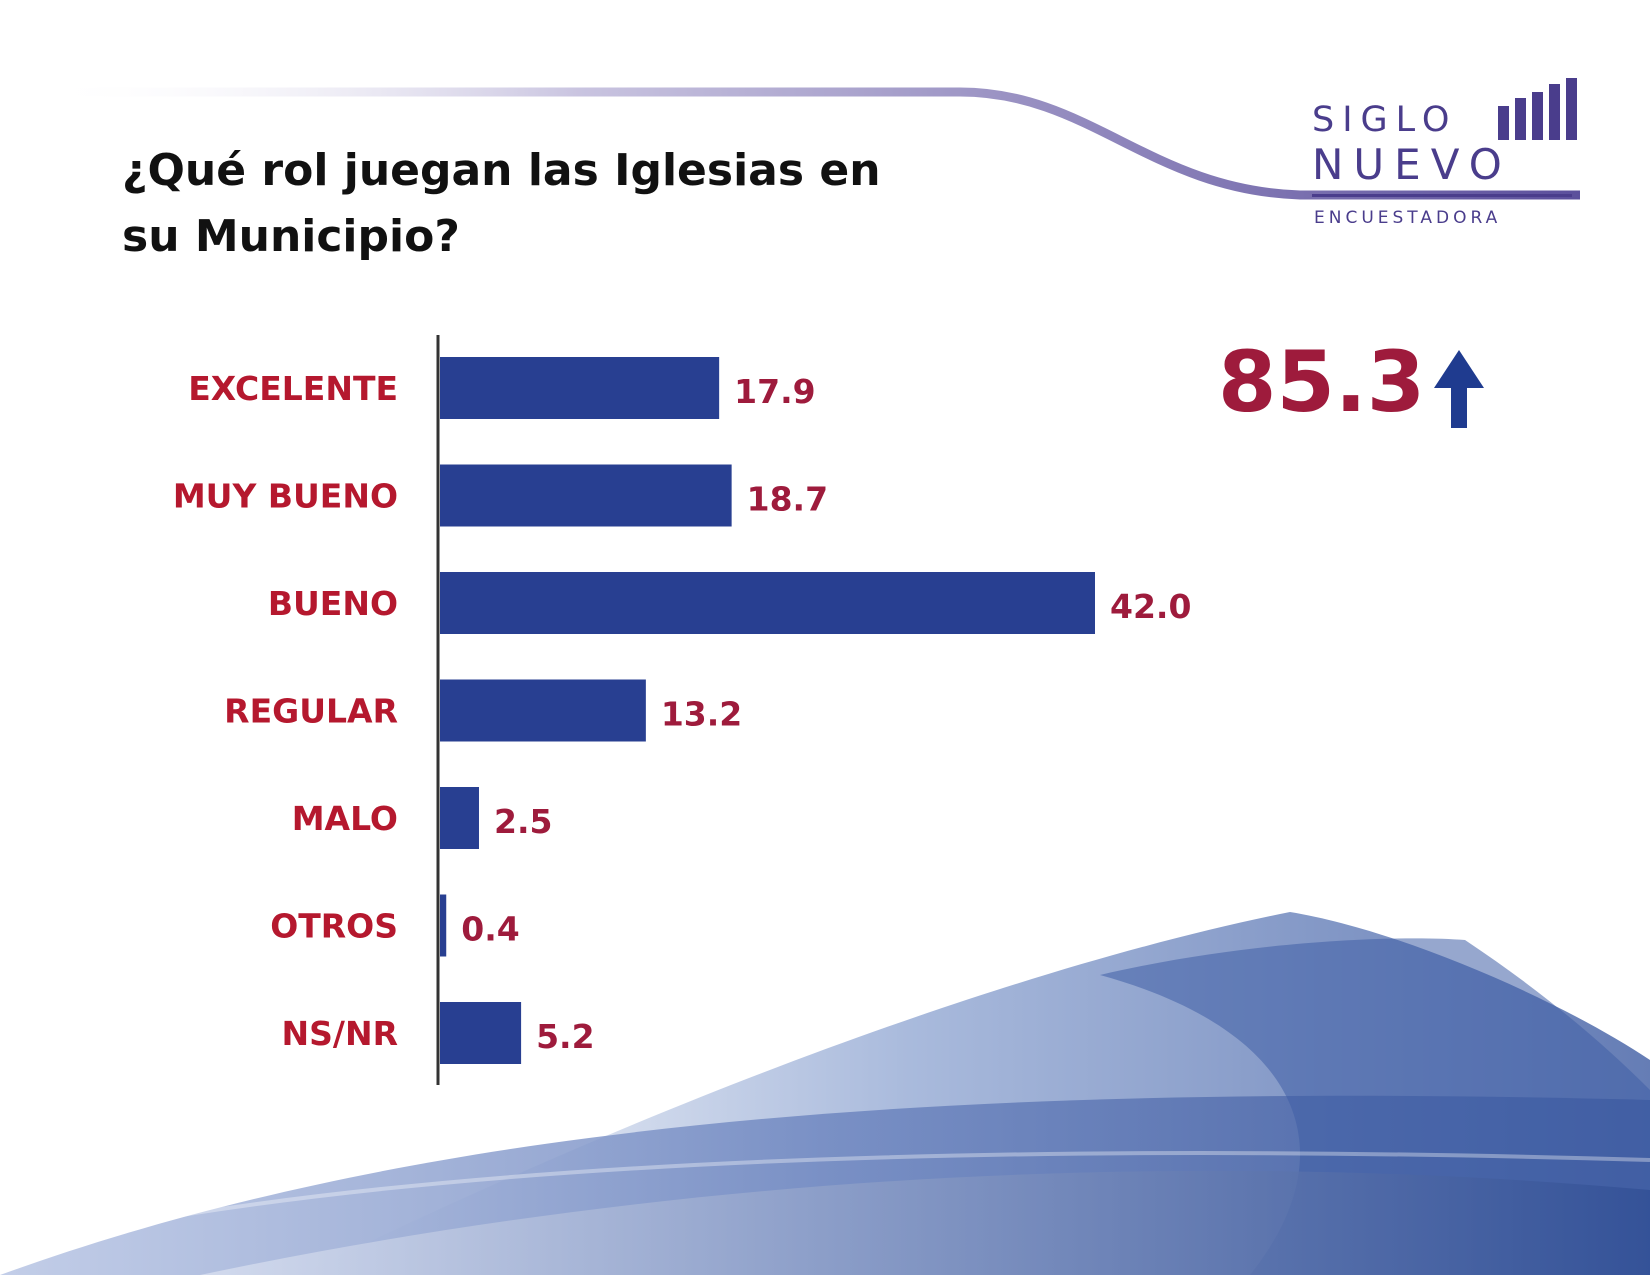 This screenshot has width=1650, height=1275. What do you see at coordinates (701, 714) in the screenshot?
I see `value-label: 13.2` at bounding box center [701, 714].